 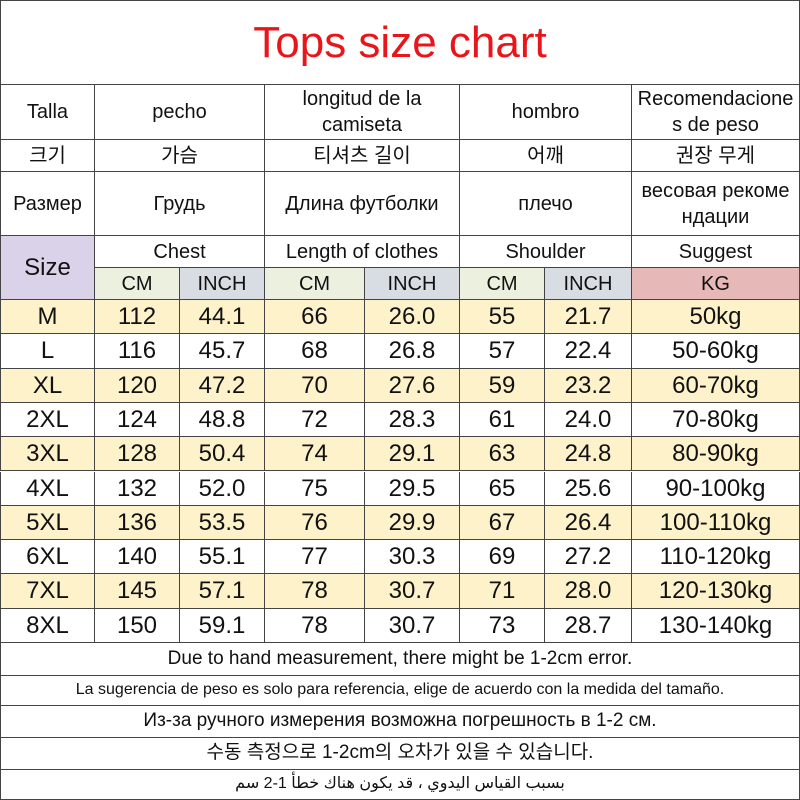 What do you see at coordinates (716, 557) in the screenshot?
I see `value-cell: 110-120kg` at bounding box center [716, 557].